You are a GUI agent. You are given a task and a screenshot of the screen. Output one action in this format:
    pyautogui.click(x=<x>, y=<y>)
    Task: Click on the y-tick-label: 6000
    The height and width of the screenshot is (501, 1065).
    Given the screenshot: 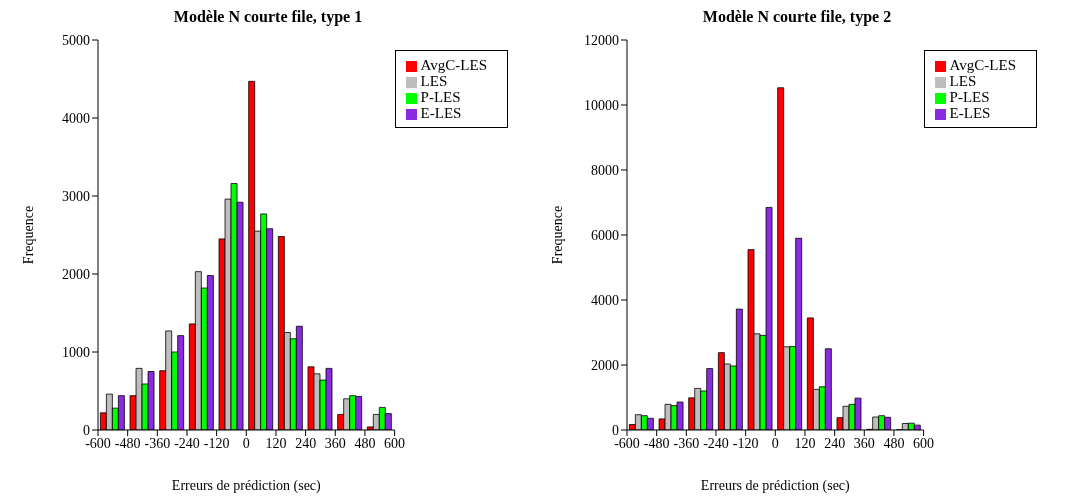 What is the action you would take?
    pyautogui.click(x=605, y=235)
    